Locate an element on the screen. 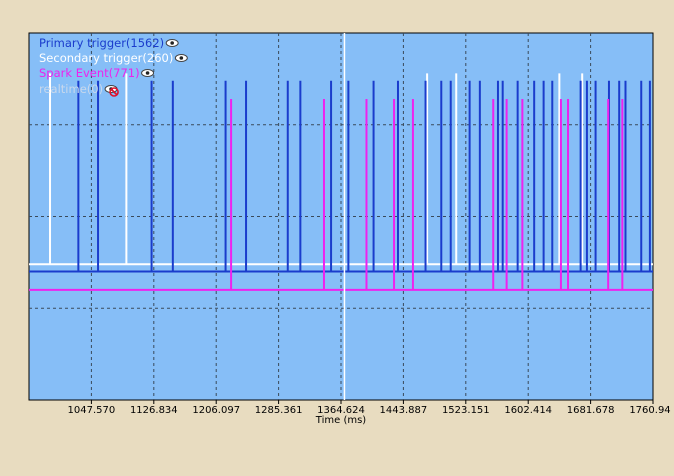 This screenshot has height=476, width=674. x-tick-label: 1364.624 is located at coordinates (341, 410).